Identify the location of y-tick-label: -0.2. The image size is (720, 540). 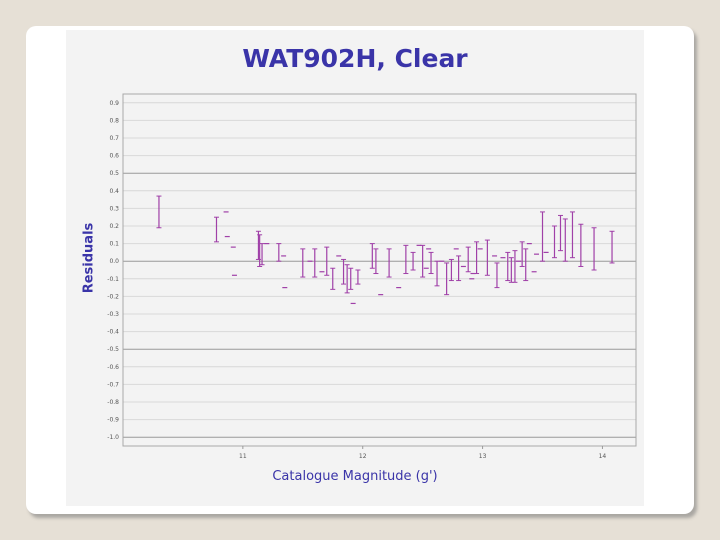
(113, 296).